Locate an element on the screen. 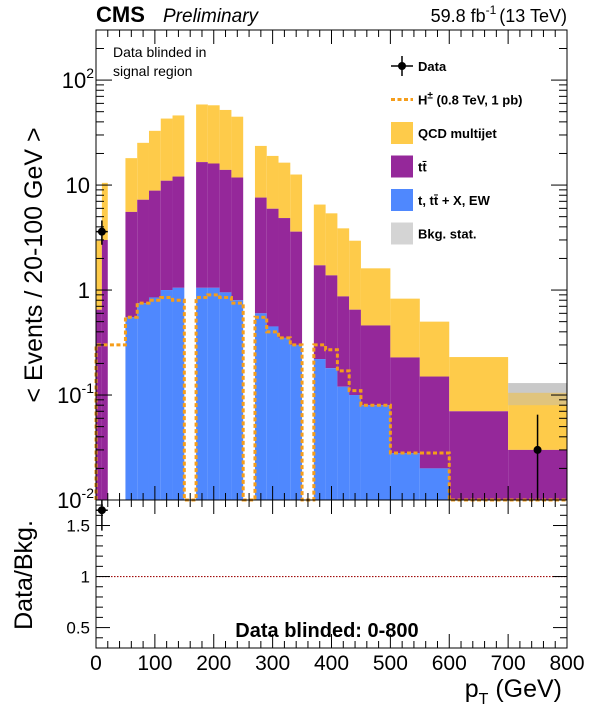  blinded-note-line1: Data blinded in is located at coordinates (159, 52).